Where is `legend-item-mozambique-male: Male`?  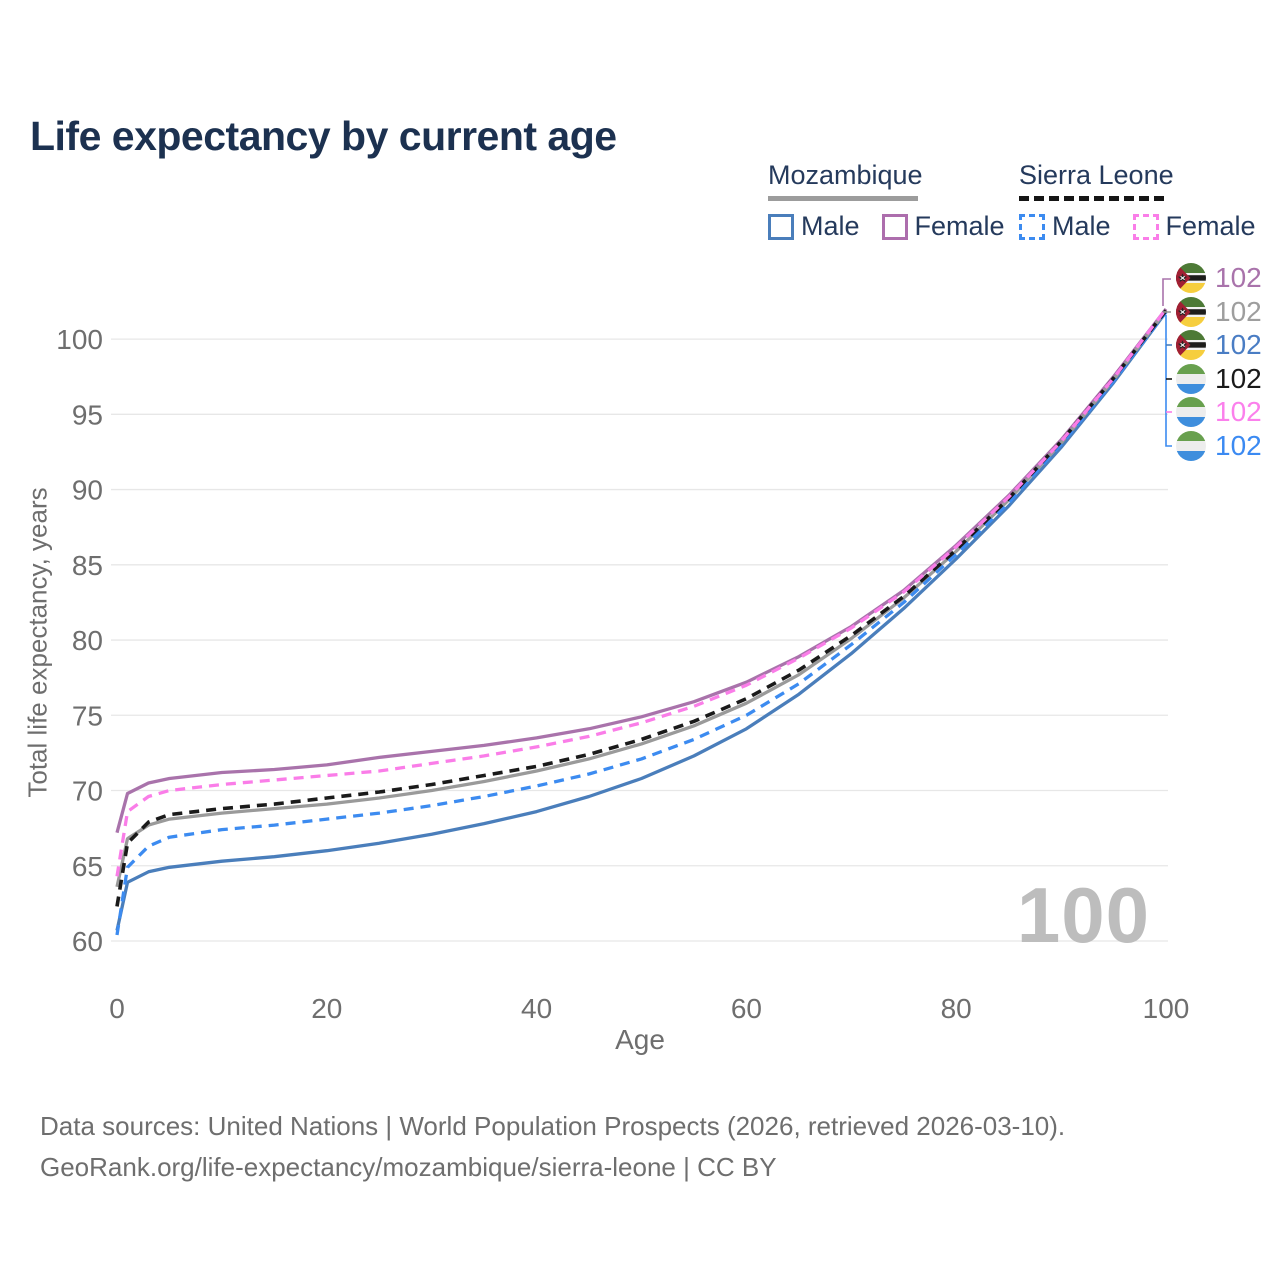
legend-item-mozambique-male: Male is located at coordinates (814, 226).